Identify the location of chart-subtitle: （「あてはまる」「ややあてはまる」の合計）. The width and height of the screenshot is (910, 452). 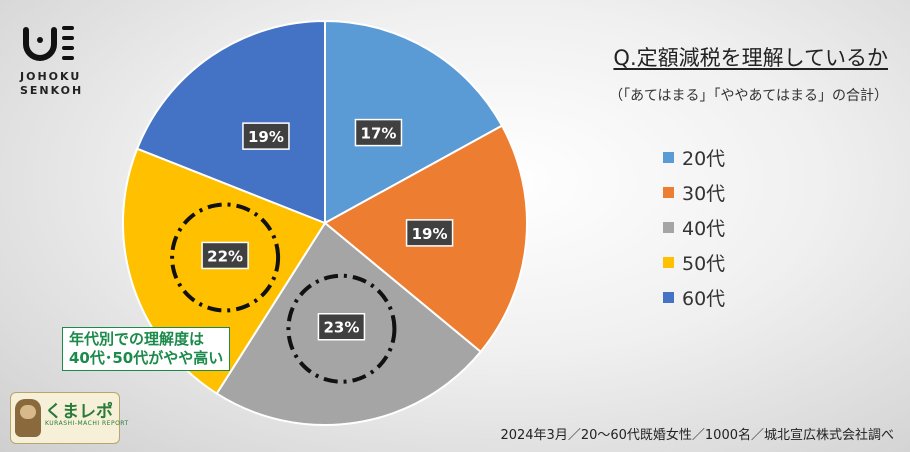
(748, 96).